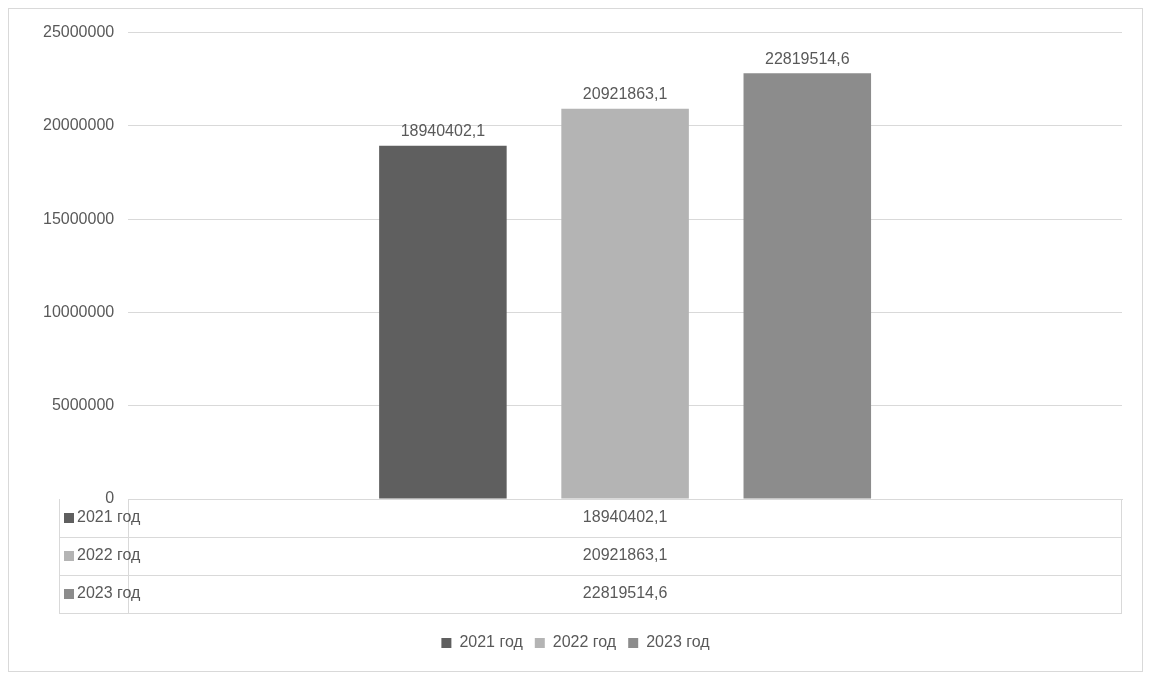 This screenshot has height=680, width=1151. I want to click on y-tick-label: 15000000, so click(79, 218).